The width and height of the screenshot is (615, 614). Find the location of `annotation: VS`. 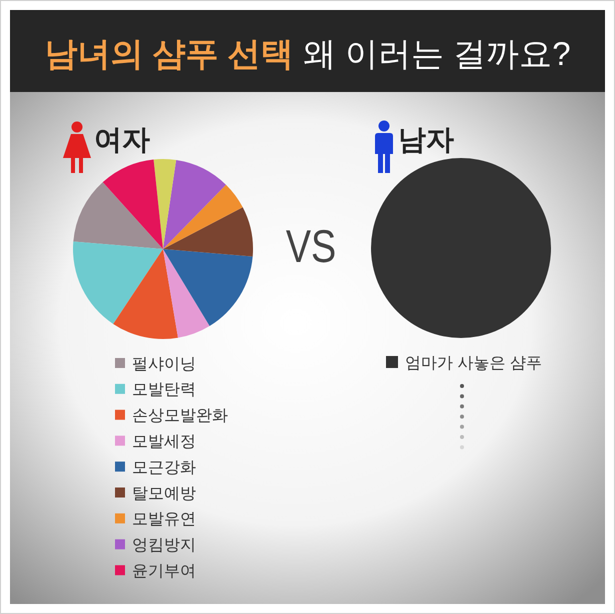

annotation: VS is located at coordinates (311, 246).